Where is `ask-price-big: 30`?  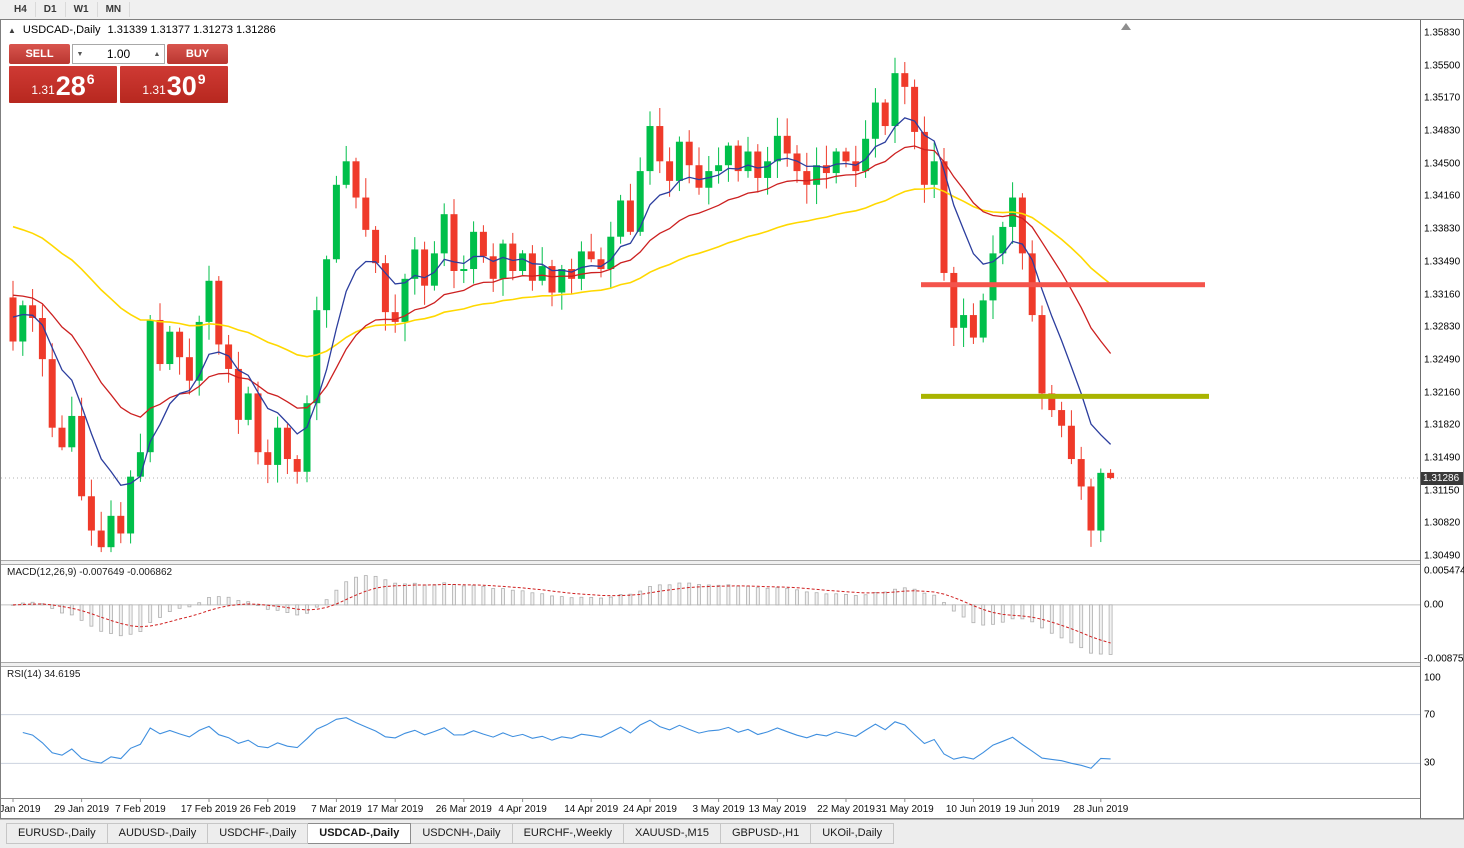 ask-price-big: 30 is located at coordinates (181, 86).